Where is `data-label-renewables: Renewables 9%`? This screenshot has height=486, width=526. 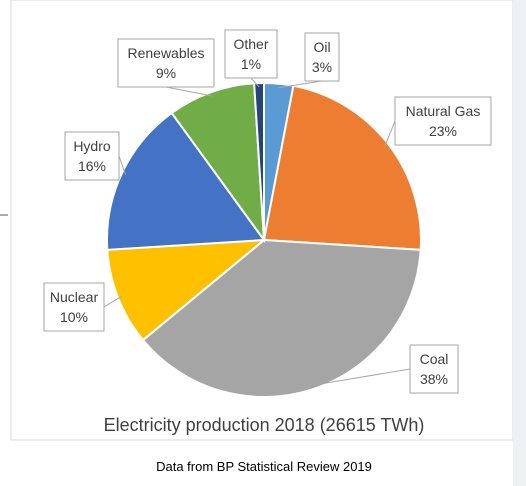 data-label-renewables: Renewables 9% is located at coordinates (166, 67).